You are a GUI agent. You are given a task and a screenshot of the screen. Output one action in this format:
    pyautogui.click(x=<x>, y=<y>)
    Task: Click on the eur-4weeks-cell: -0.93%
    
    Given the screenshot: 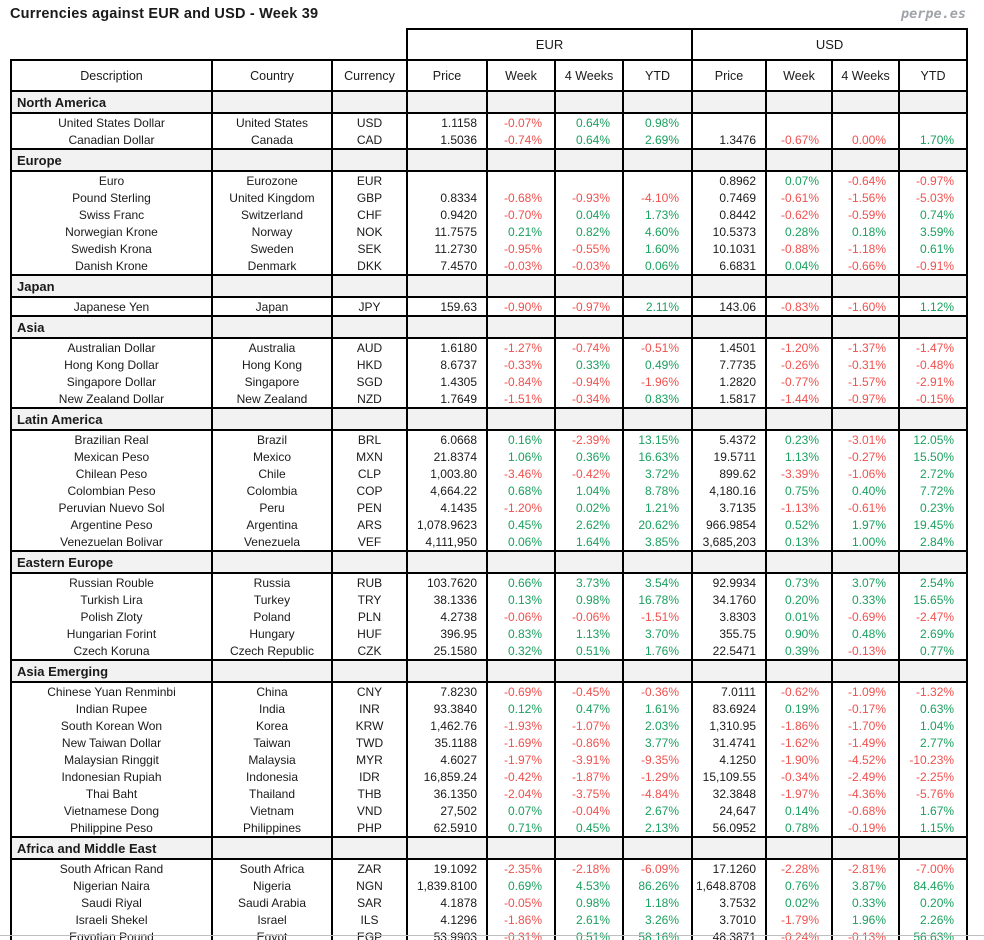 What is the action you would take?
    pyautogui.click(x=589, y=197)
    